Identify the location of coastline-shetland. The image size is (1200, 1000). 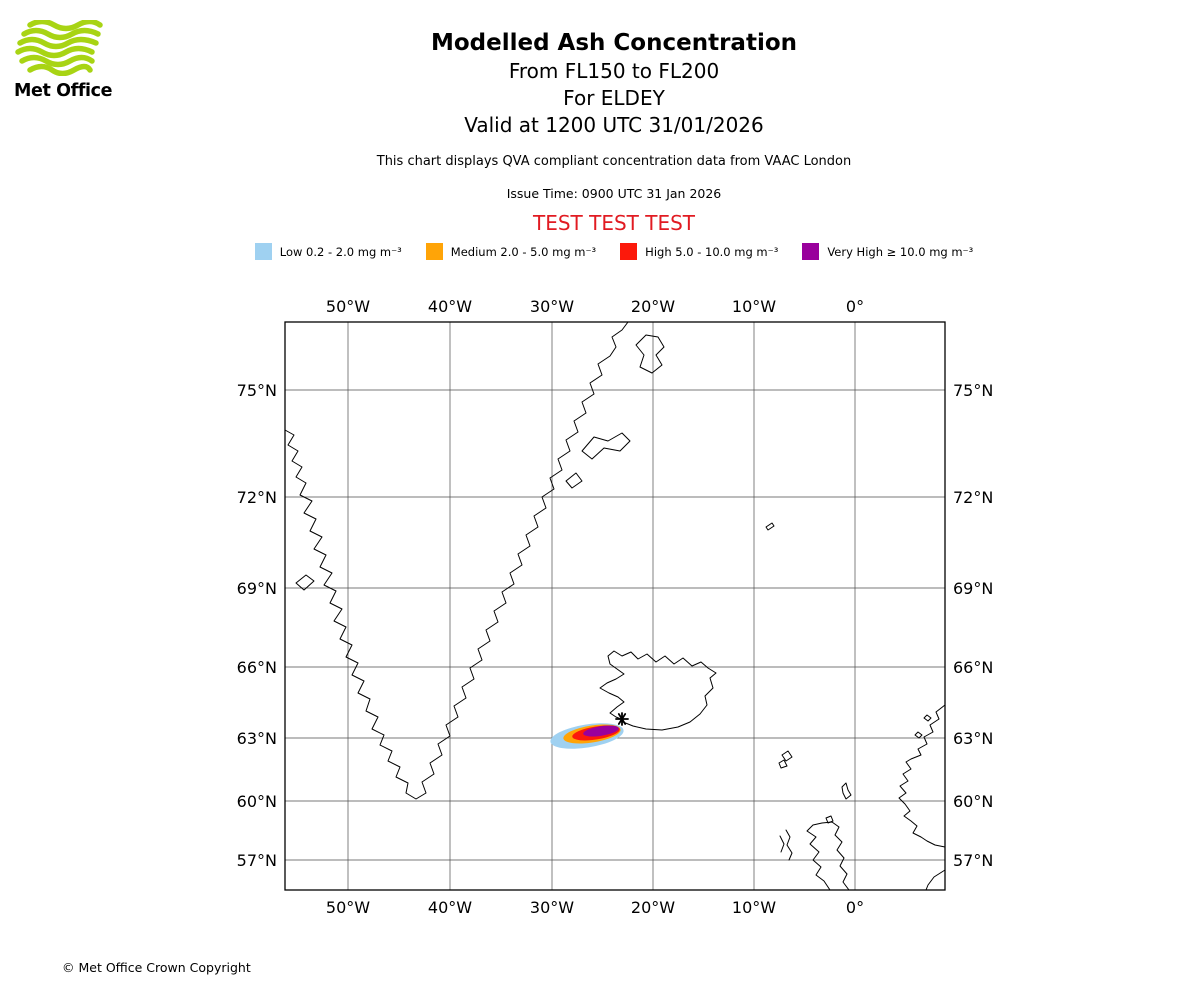
(846, 791).